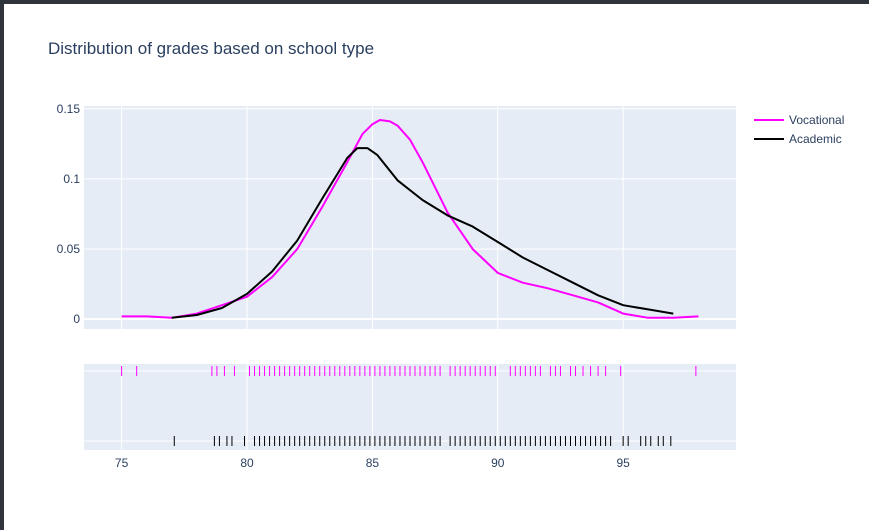 The height and width of the screenshot is (530, 869). I want to click on x-tick-label: 75, so click(122, 463).